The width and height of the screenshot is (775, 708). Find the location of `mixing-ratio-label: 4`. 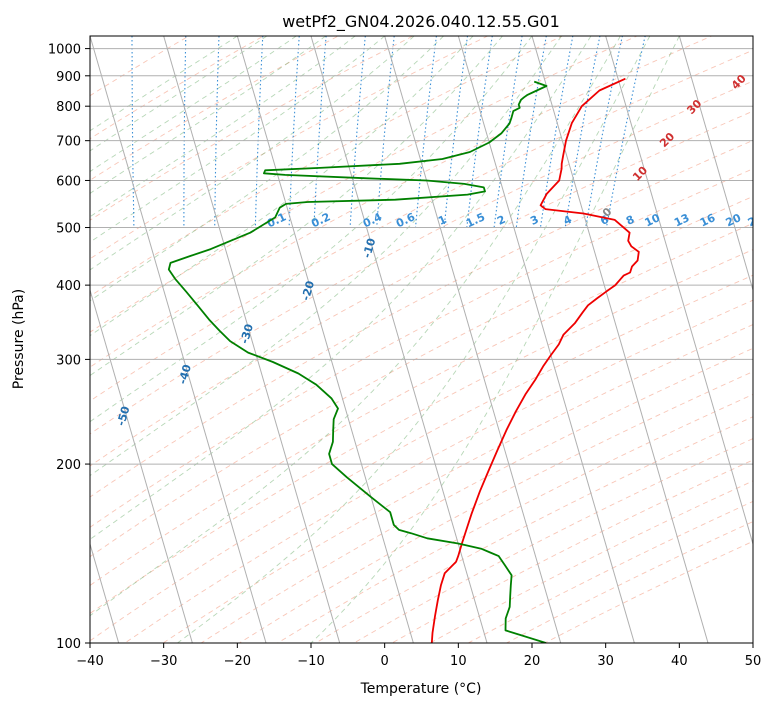

mixing-ratio-label: 4 is located at coordinates (567, 220).